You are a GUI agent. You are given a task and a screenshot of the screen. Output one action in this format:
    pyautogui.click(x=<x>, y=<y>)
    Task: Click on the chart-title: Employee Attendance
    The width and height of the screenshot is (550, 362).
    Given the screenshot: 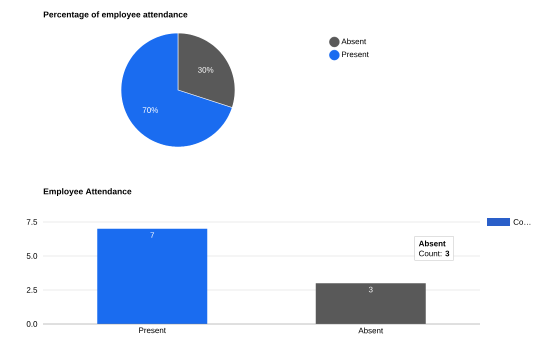 What is the action you would take?
    pyautogui.click(x=88, y=192)
    